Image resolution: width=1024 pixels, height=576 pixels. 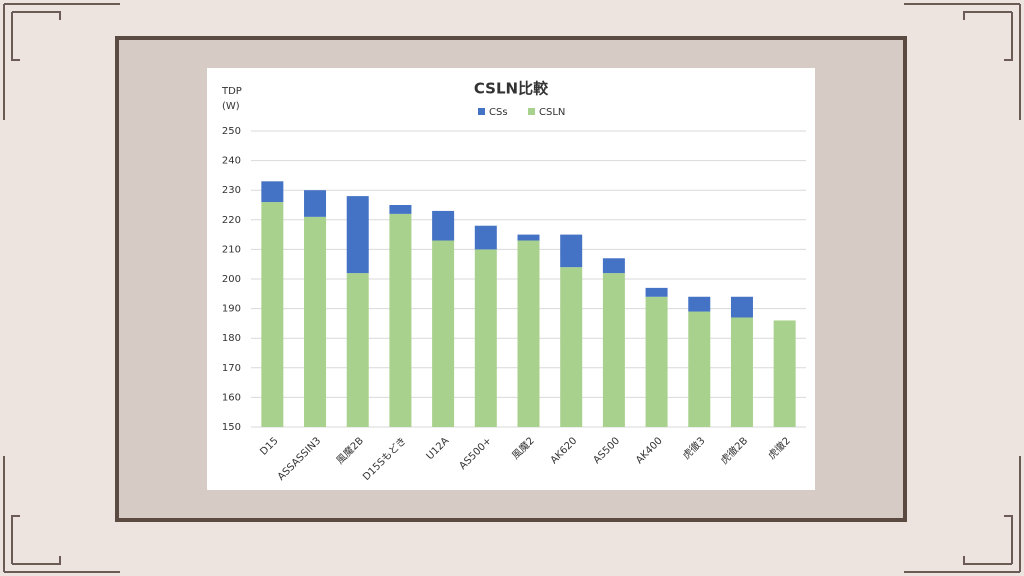 What do you see at coordinates (231, 91) in the screenshot?
I see `y-axis-label: TDP` at bounding box center [231, 91].